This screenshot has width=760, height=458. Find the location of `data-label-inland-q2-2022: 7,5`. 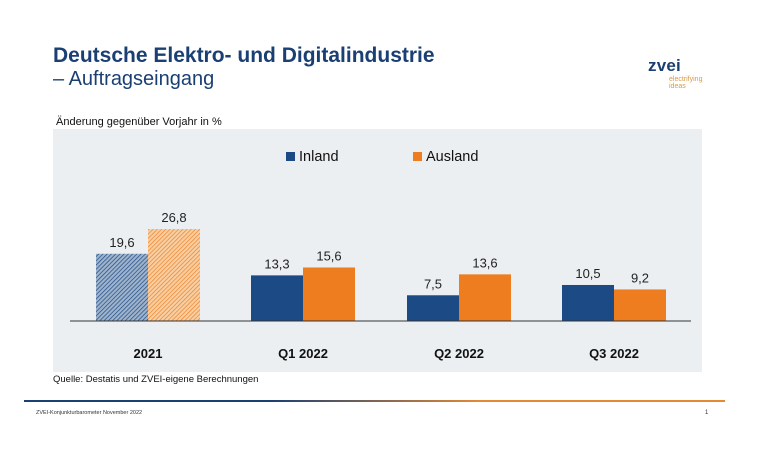

data-label-inland-q2-2022: 7,5 is located at coordinates (433, 283).